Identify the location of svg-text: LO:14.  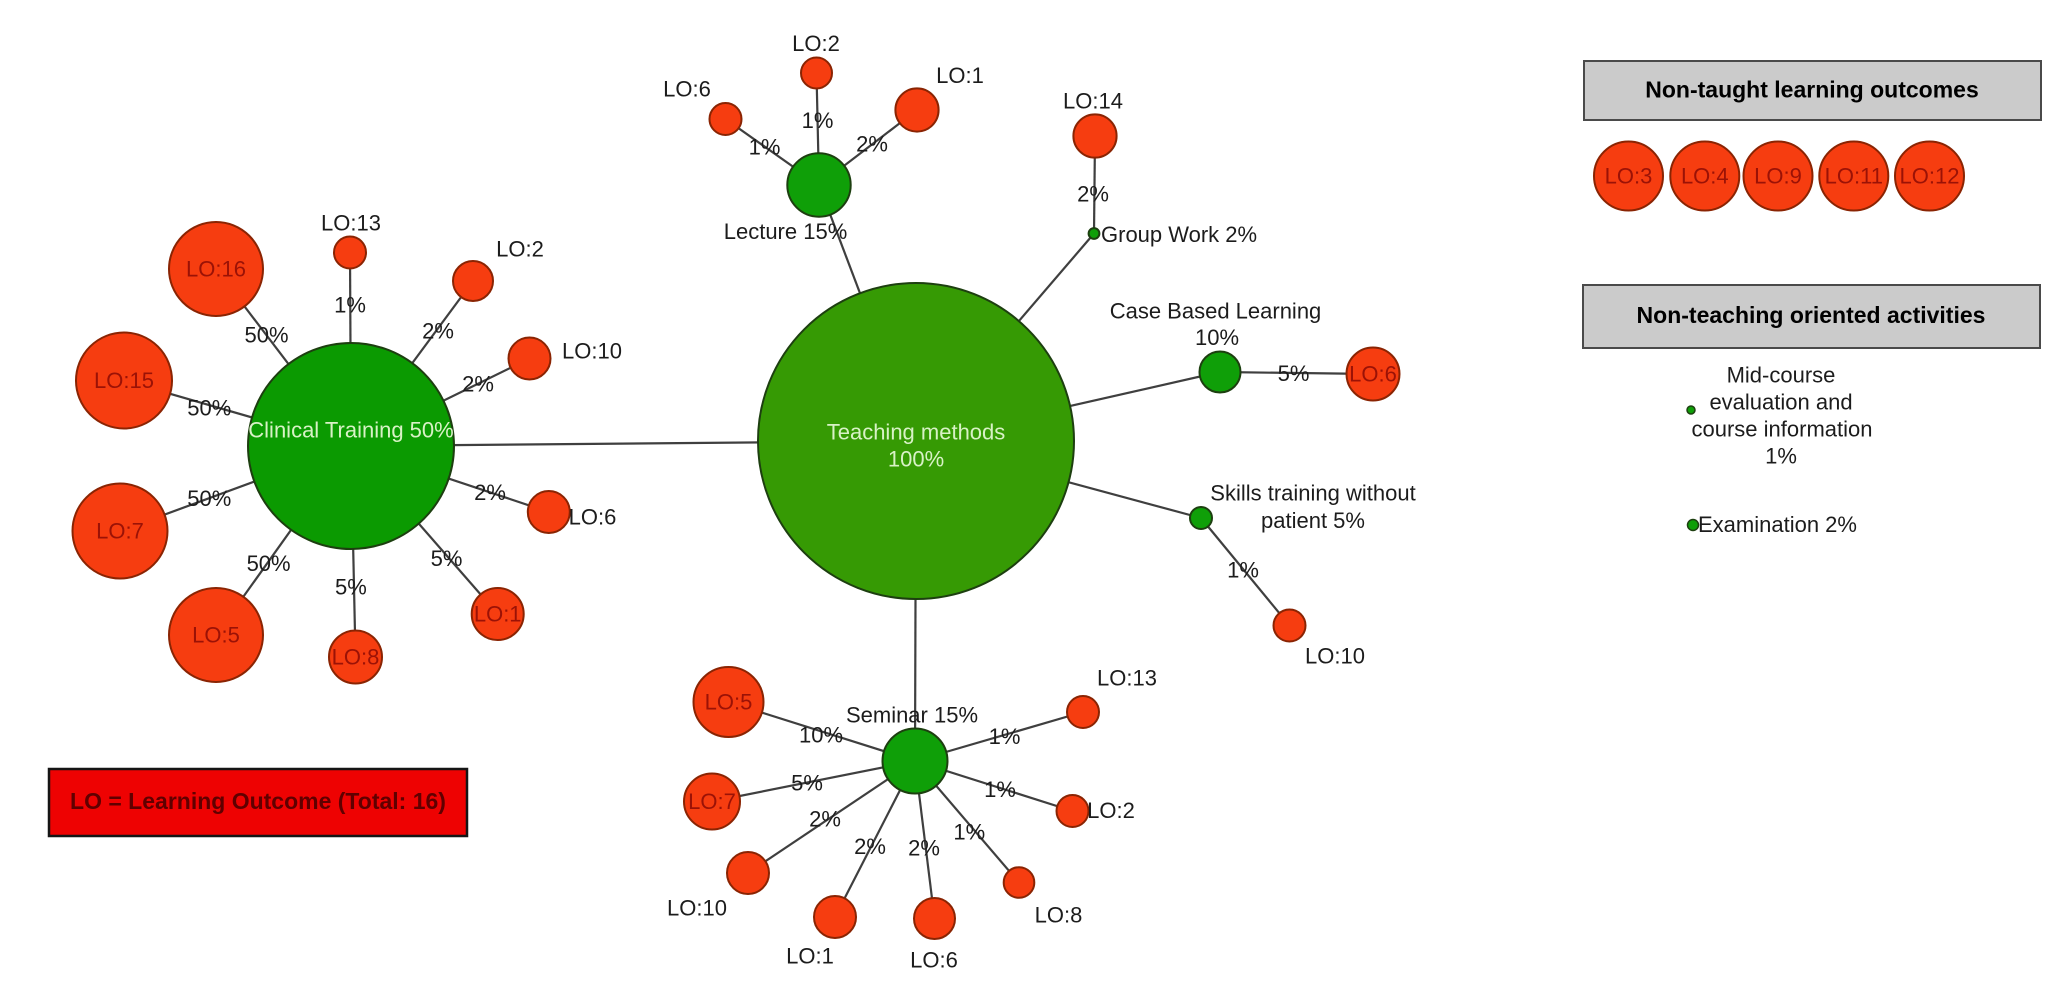
(1093, 101).